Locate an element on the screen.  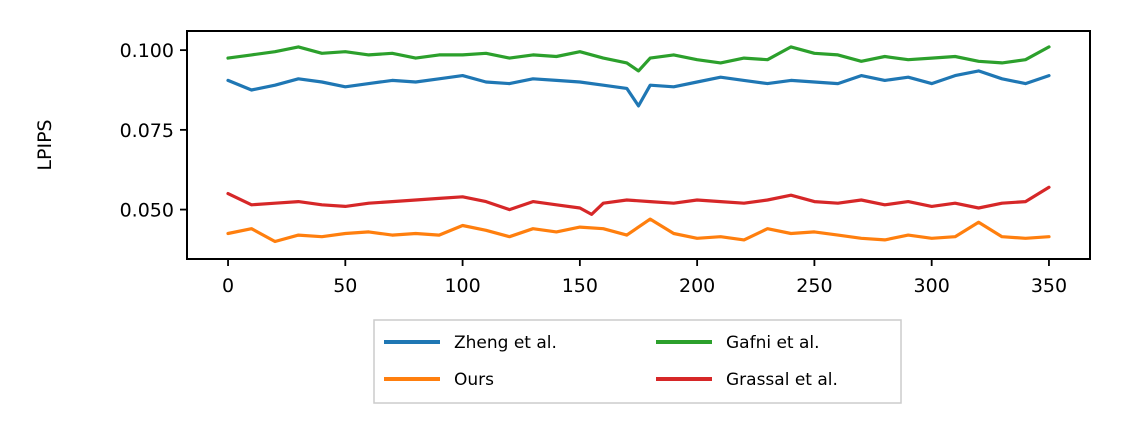
legend-label: Gafni et al. is located at coordinates (773, 343).